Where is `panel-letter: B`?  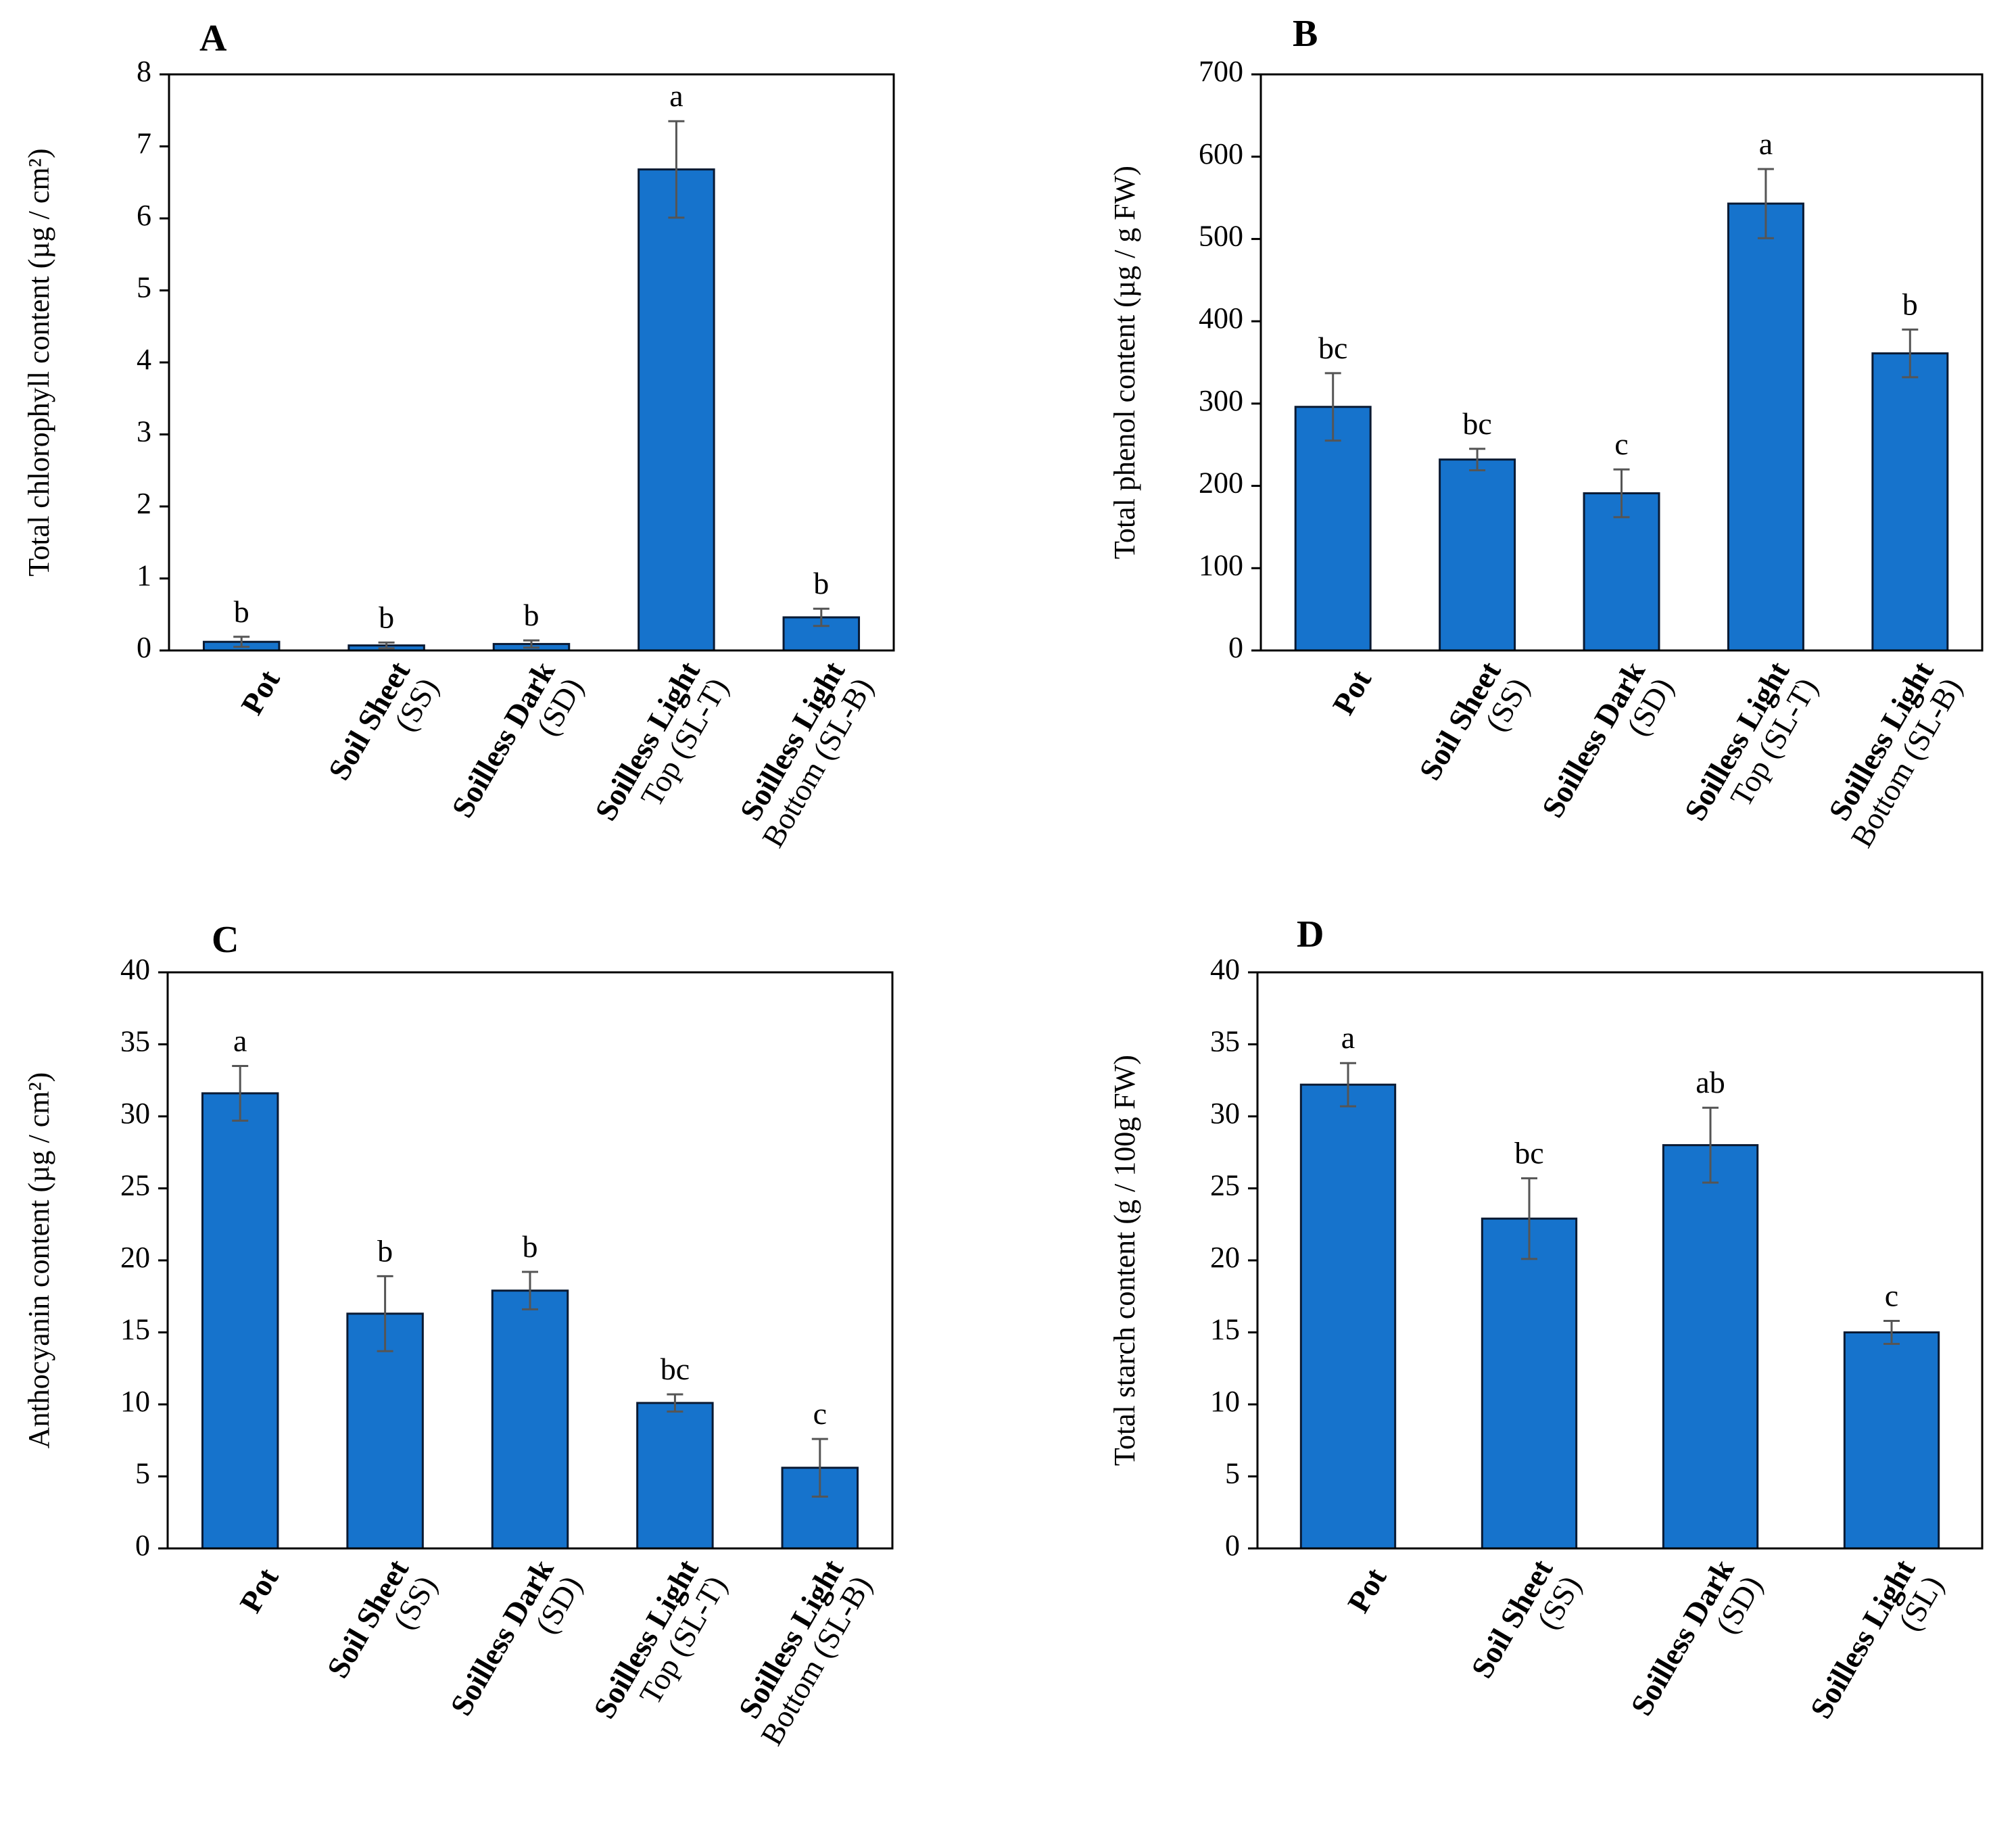
panel-letter: B is located at coordinates (1305, 34).